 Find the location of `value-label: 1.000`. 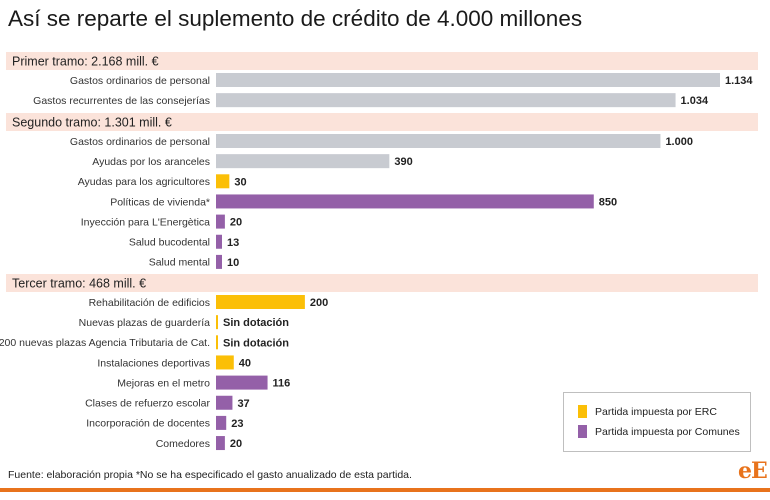

value-label: 1.000 is located at coordinates (679, 142).